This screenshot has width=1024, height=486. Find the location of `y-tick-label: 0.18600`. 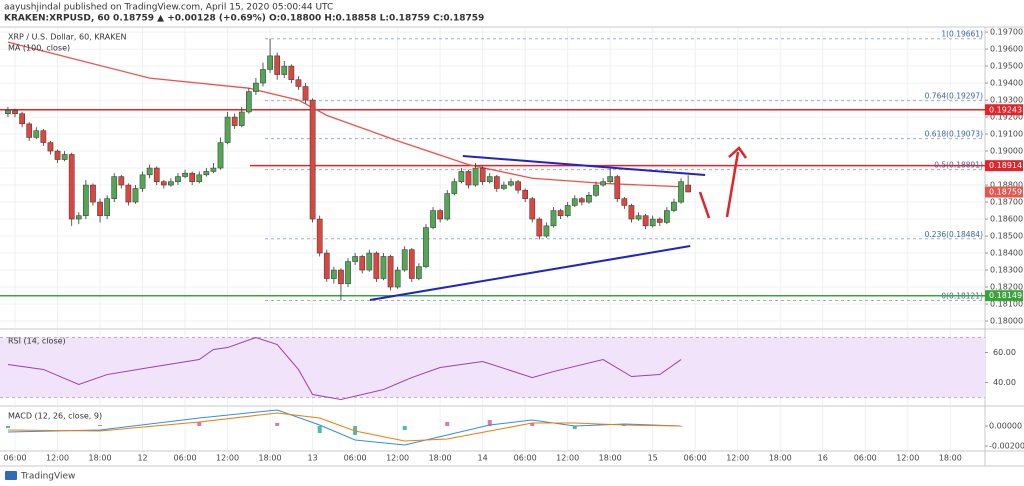

y-tick-label: 0.18600 is located at coordinates (1006, 219).